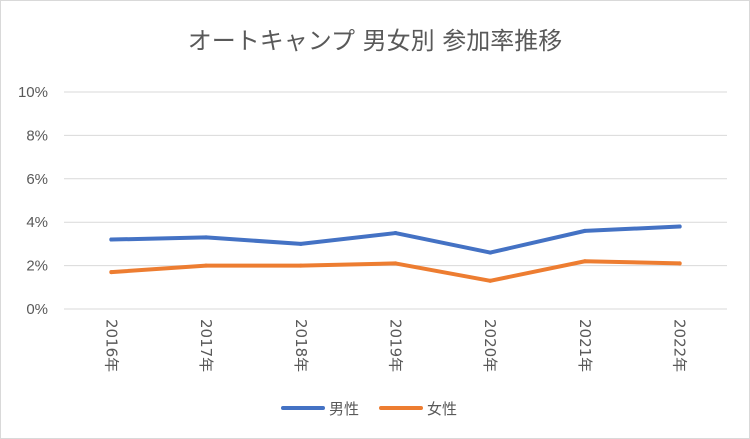 This screenshot has height=439, width=750. I want to click on y-tick-label: 2%, so click(37, 266).